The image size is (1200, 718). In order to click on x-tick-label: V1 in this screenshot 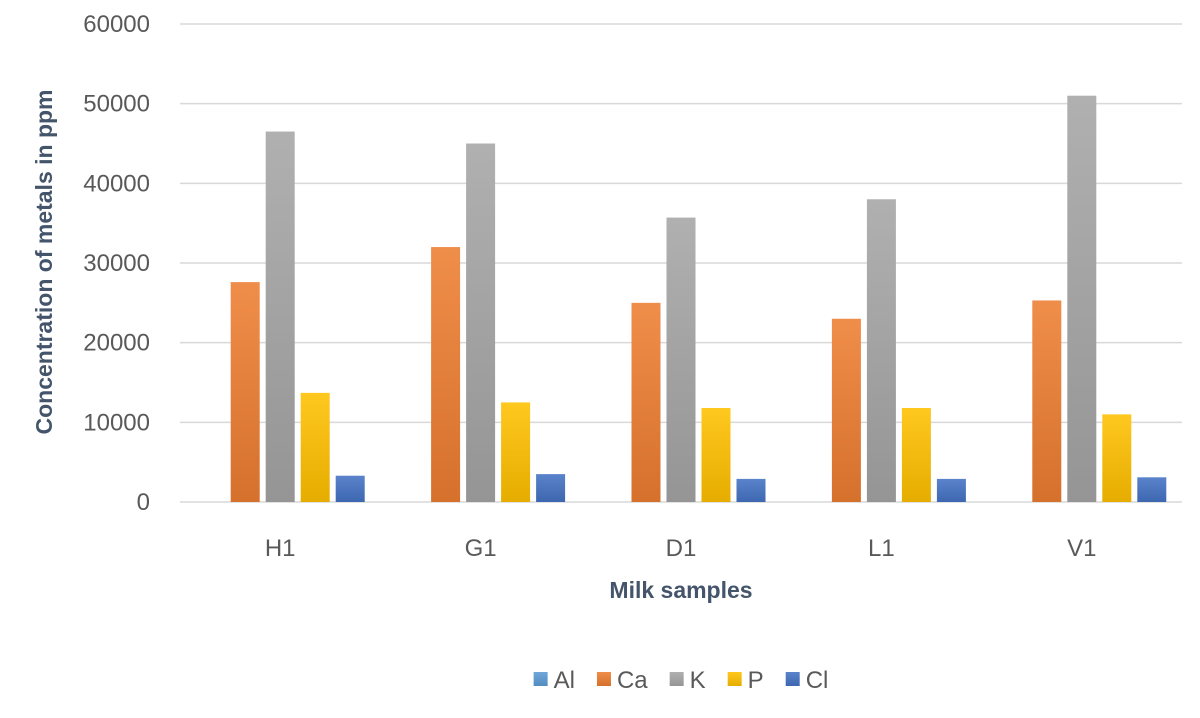, I will do `click(1081, 548)`.